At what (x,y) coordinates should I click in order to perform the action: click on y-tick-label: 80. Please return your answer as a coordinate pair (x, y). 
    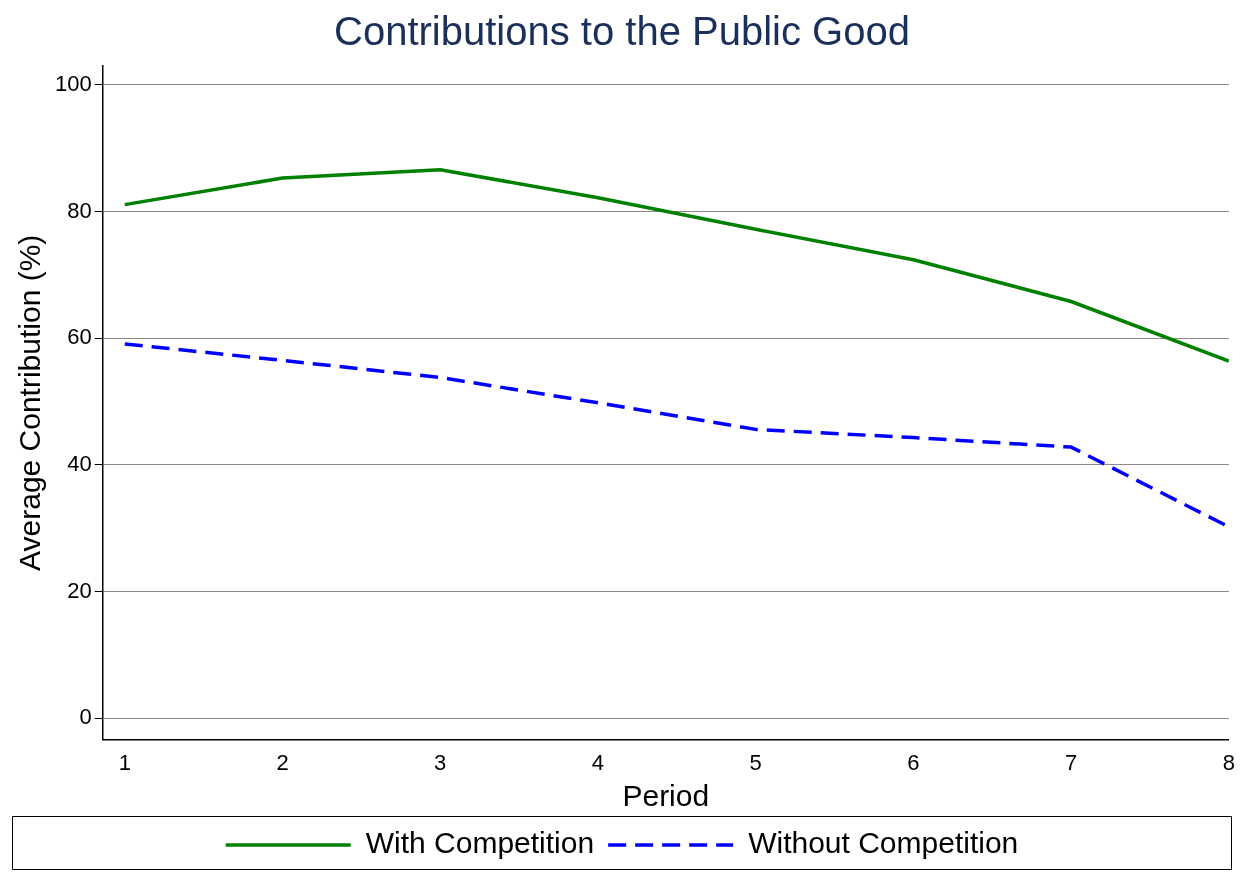
    Looking at the image, I should click on (79, 210).